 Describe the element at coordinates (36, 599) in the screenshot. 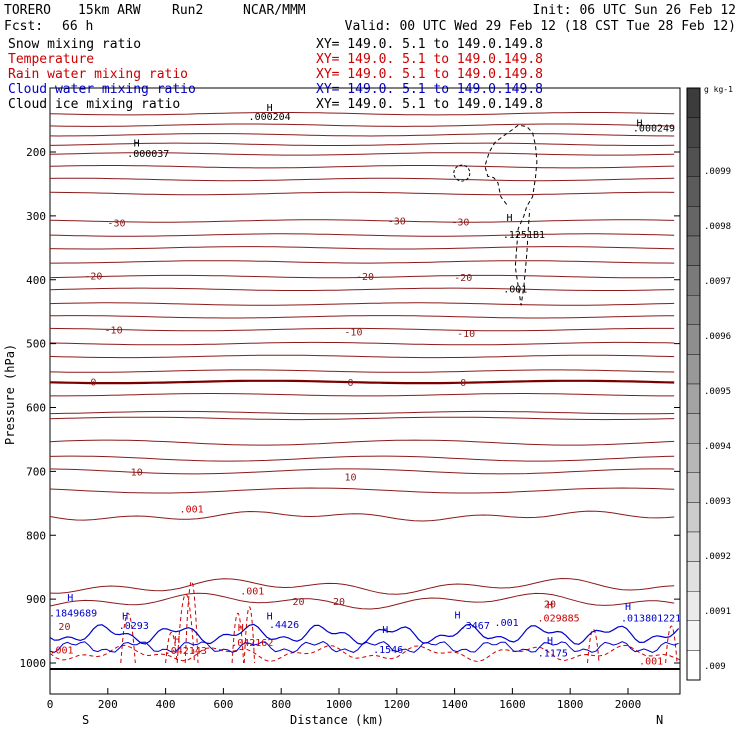

I see `y-tick-label: 900` at that location.